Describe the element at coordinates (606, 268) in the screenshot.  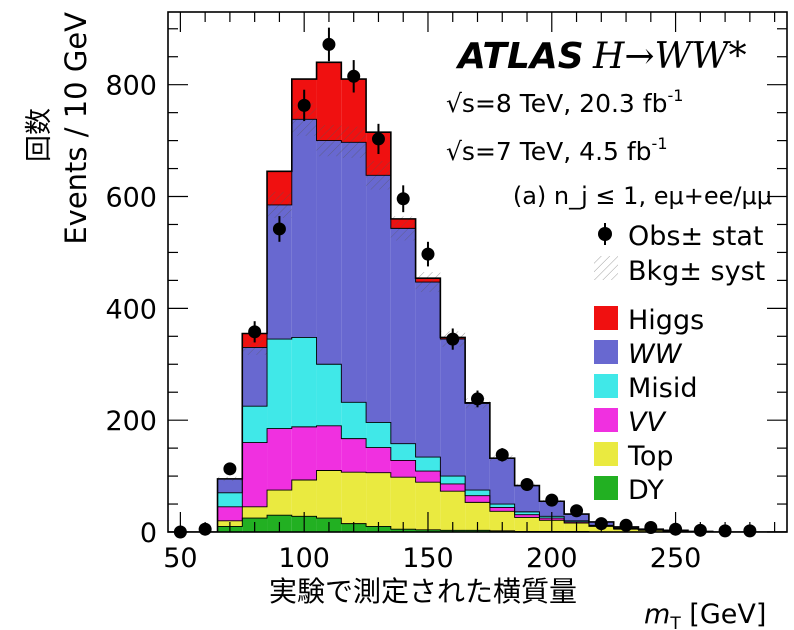
I see `legend-bkg-swatch` at that location.